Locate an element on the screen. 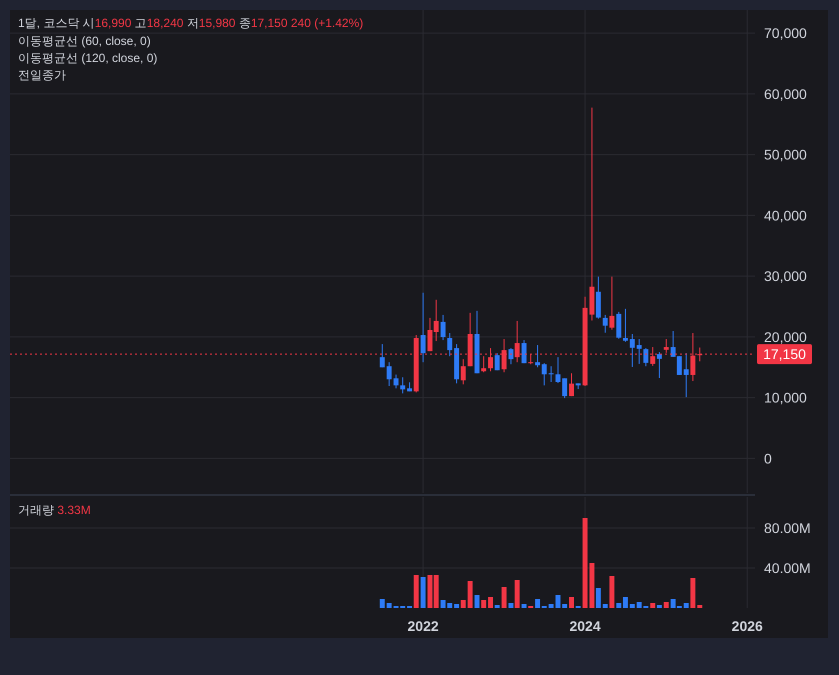  ytick: 70,000 is located at coordinates (785, 33).